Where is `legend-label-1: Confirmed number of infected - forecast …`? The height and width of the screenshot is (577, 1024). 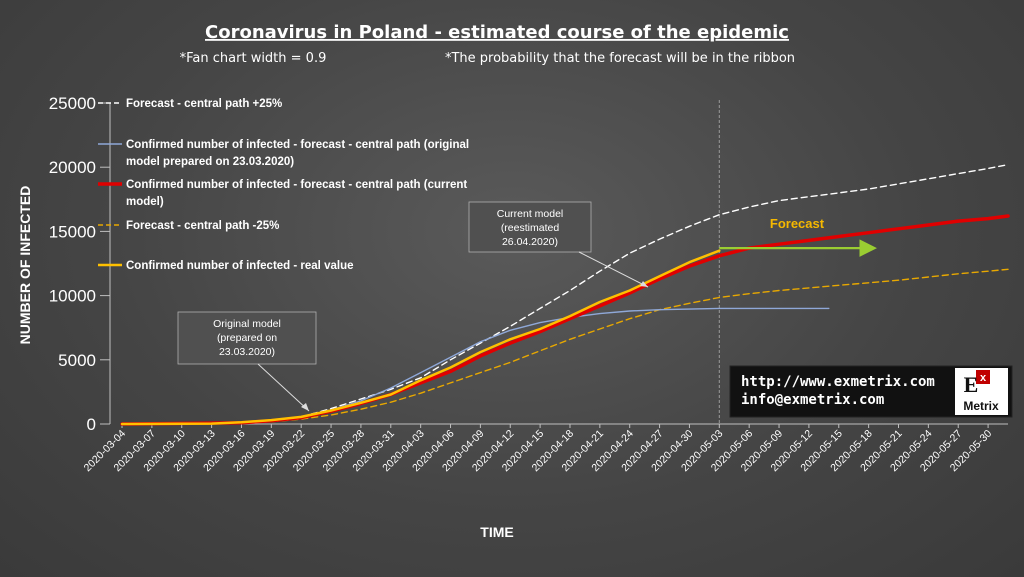
legend-label-1: Confirmed number of infected - forecast … is located at coordinates (297, 145).